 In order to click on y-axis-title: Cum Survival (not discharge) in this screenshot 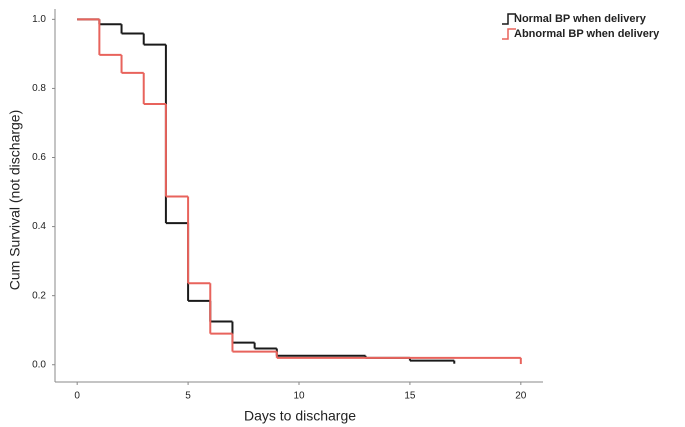, I will do `click(15, 200)`.